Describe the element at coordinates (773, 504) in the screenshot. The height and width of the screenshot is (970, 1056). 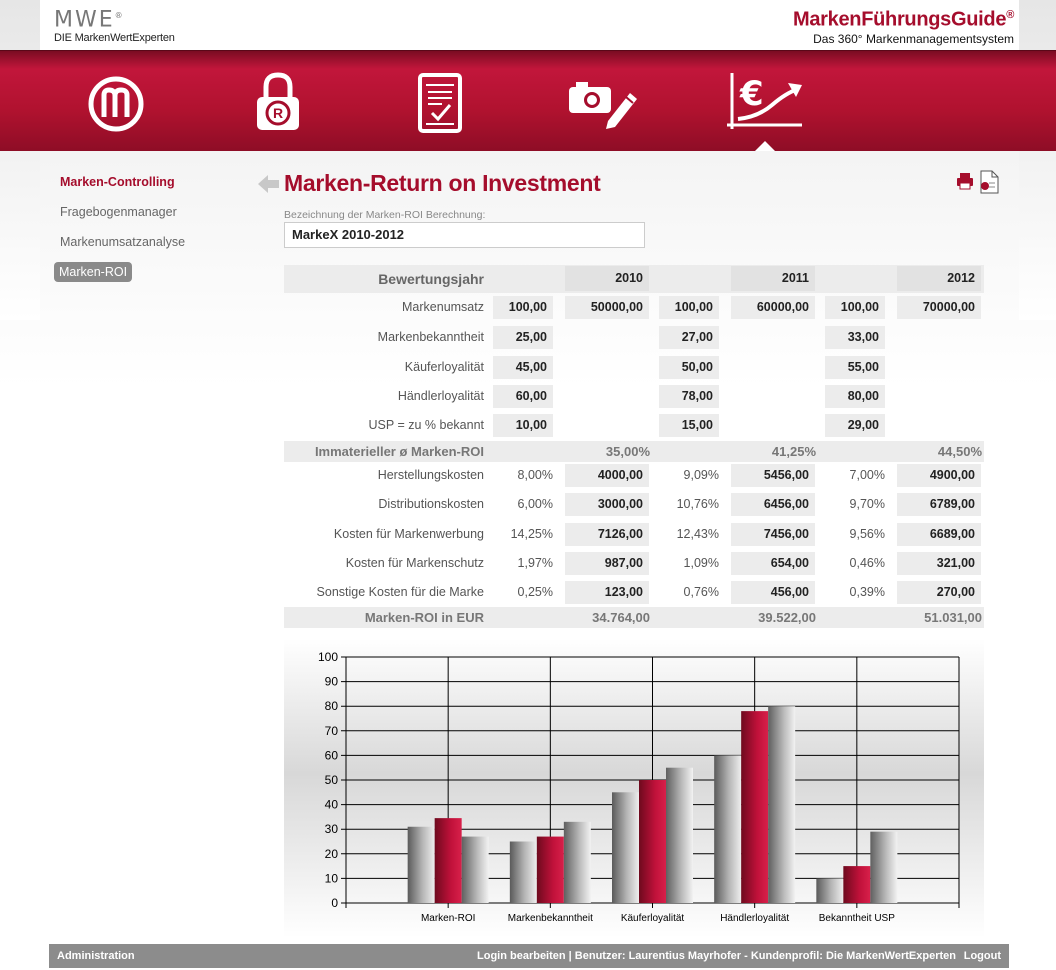
I see `cost-value: 6456,00` at that location.